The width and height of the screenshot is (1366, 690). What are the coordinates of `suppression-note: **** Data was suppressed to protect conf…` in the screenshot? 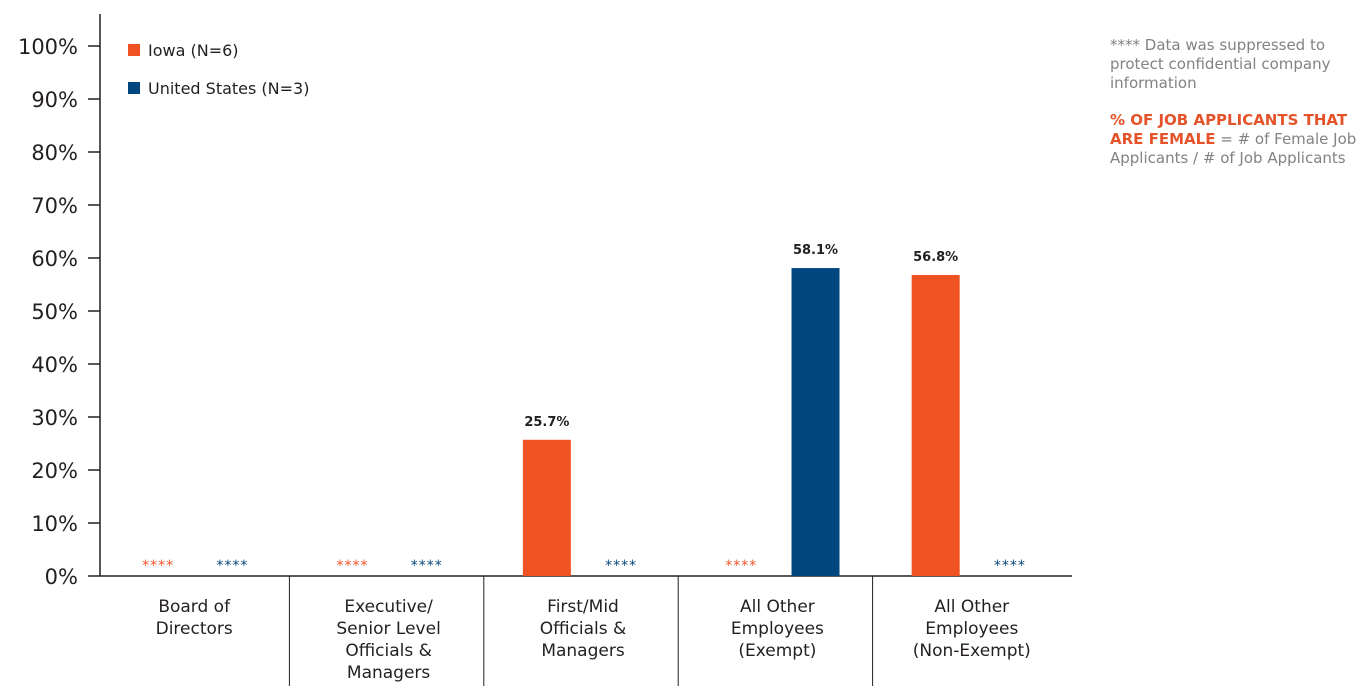 It's located at (1220, 64).